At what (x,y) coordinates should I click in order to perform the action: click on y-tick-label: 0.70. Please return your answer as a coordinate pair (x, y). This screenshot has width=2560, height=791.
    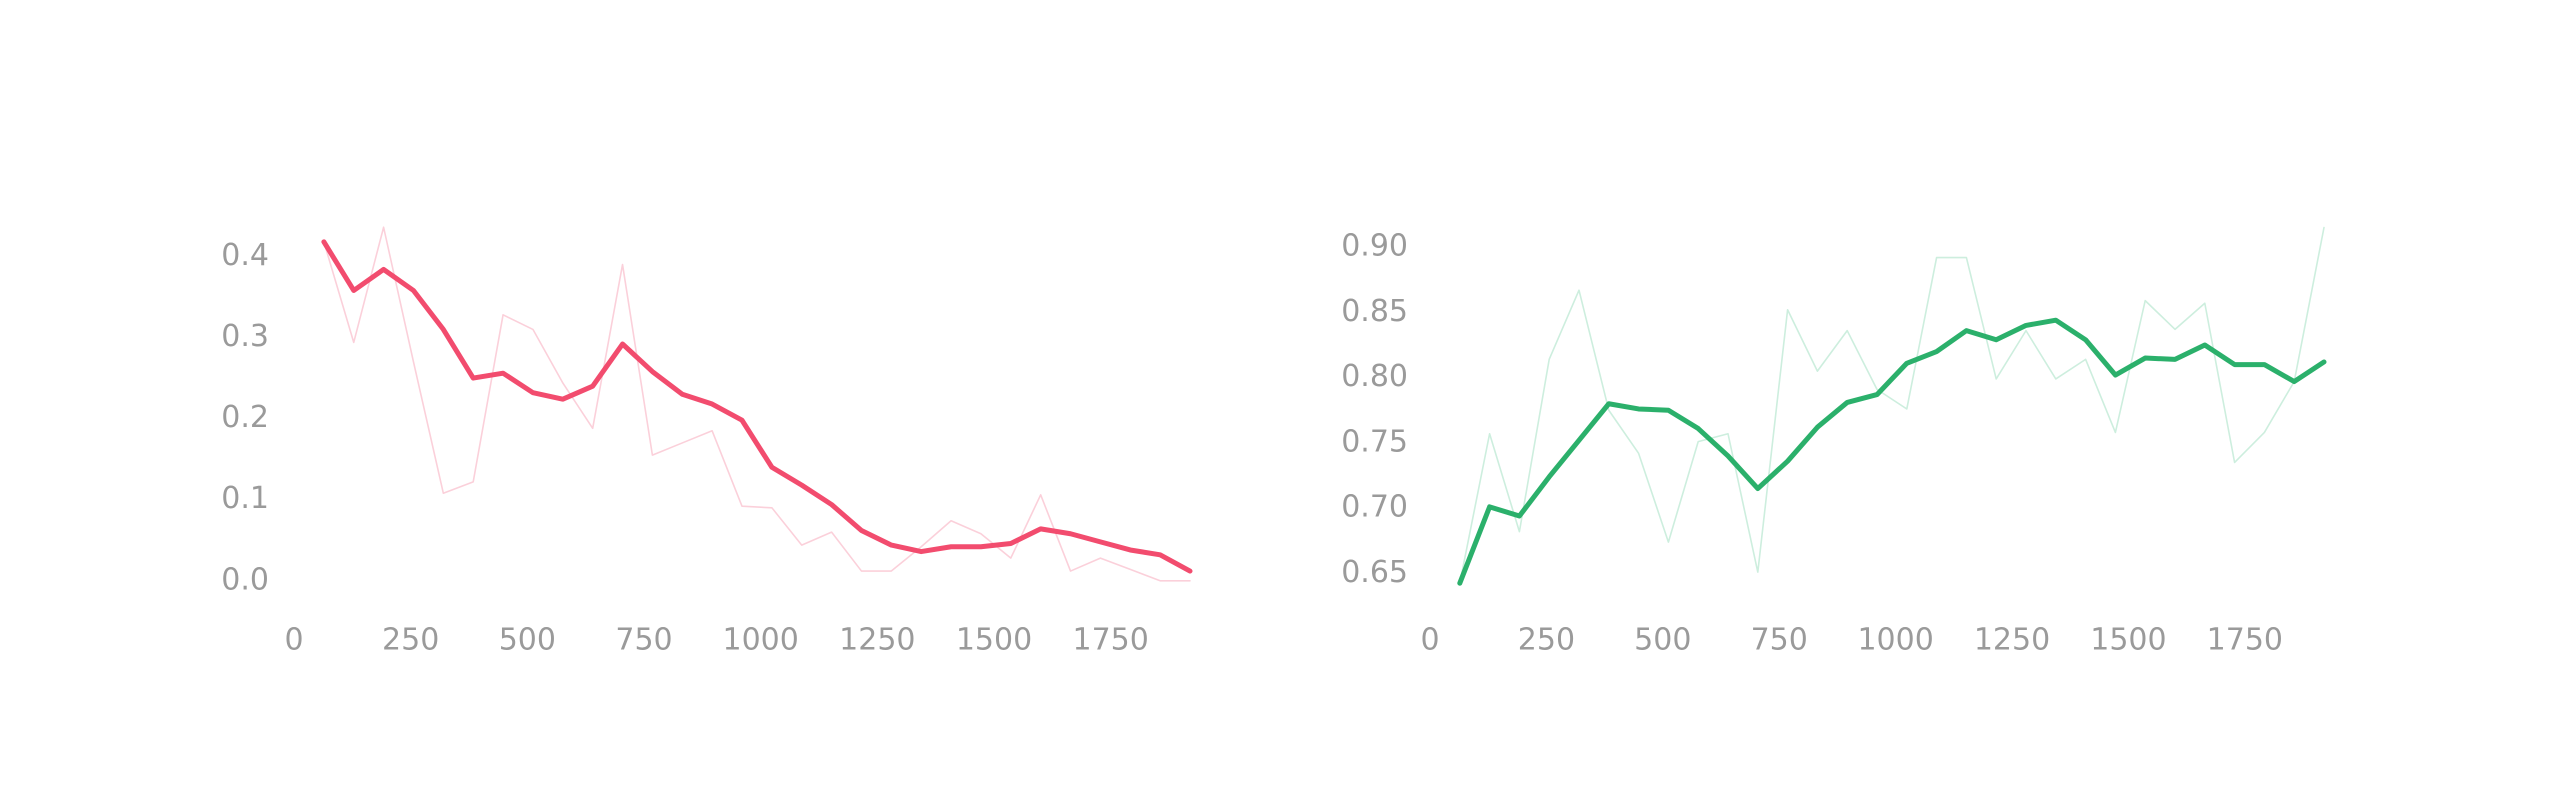
    Looking at the image, I should click on (1374, 507).